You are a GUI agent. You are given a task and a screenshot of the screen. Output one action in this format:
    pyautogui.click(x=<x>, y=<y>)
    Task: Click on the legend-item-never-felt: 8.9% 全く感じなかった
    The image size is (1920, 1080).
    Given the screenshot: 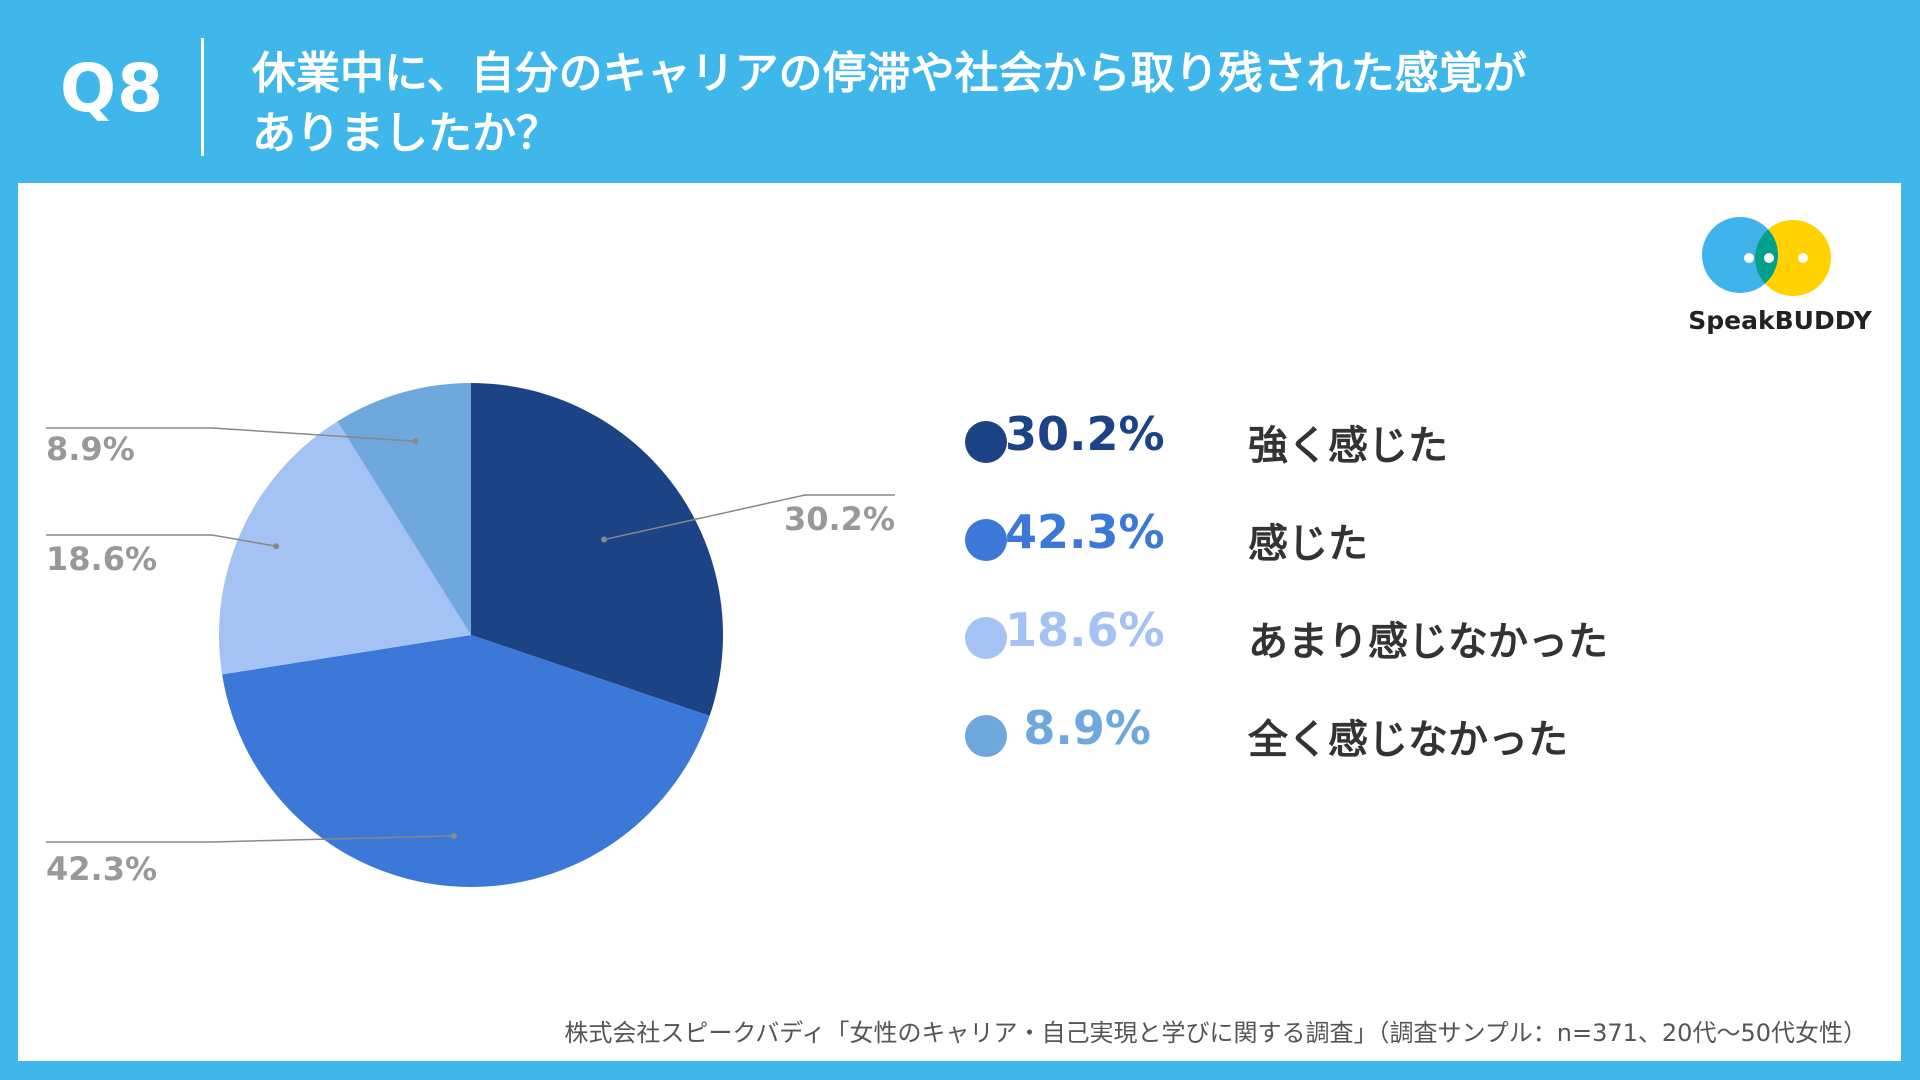 What is the action you would take?
    pyautogui.click(x=1325, y=748)
    